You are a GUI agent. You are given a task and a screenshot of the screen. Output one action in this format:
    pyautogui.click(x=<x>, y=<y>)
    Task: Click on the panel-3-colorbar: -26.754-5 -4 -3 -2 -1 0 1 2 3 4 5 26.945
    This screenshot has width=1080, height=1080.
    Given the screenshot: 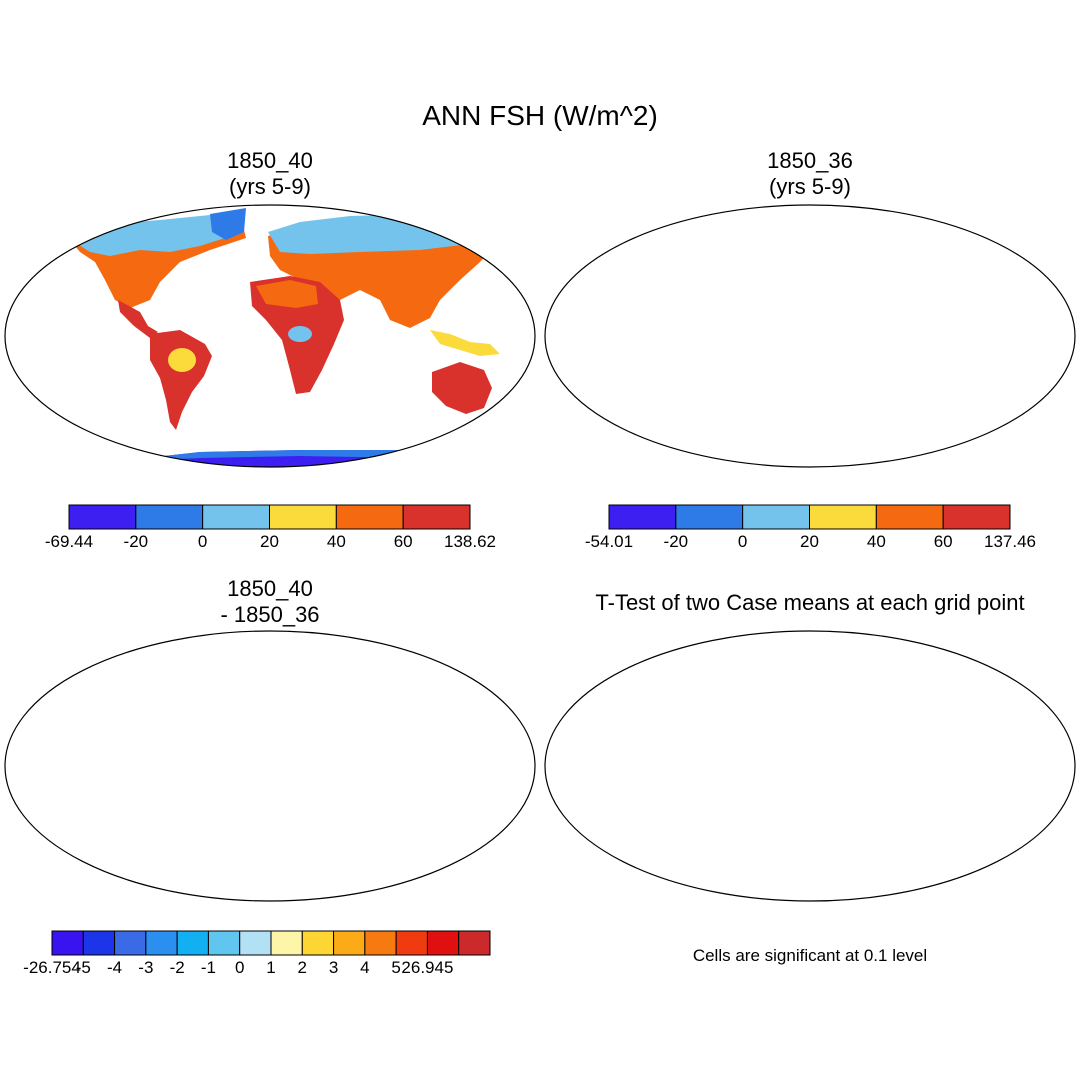 What is the action you would take?
    pyautogui.click(x=257, y=953)
    